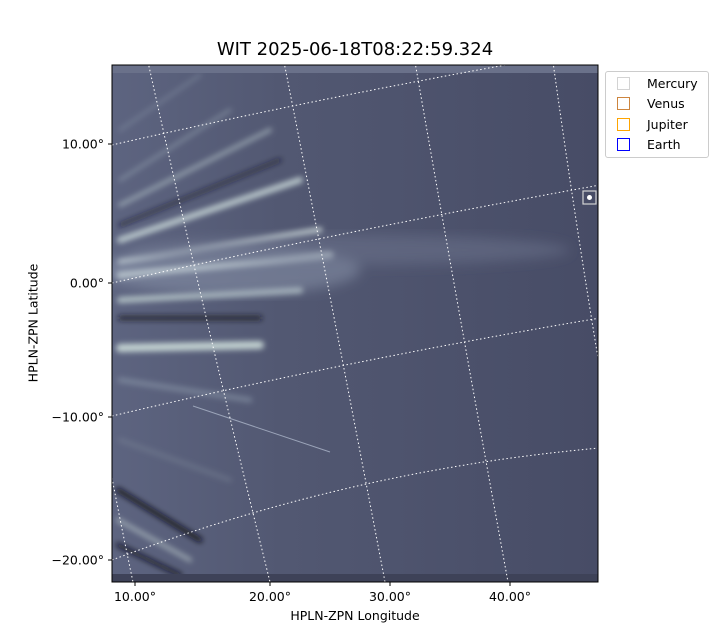 Image resolution: width=720 pixels, height=640 pixels. I want to click on y-axis-label: HPLN-ZPN Latitude, so click(33, 323).